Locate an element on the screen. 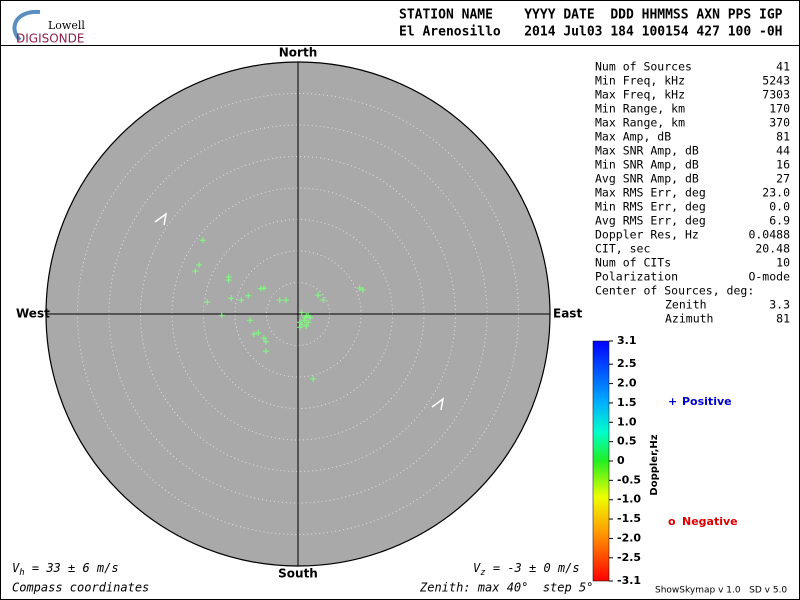  stat-label: Min Range, km is located at coordinates (640, 109).